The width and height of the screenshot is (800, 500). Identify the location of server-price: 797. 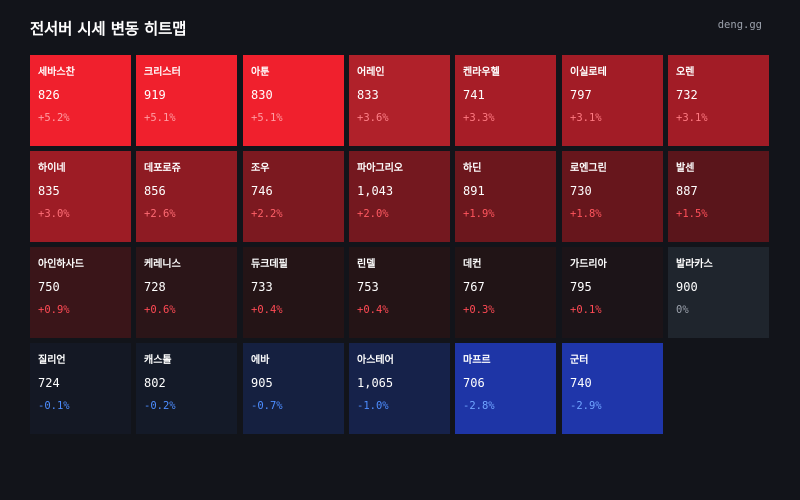
(581, 95).